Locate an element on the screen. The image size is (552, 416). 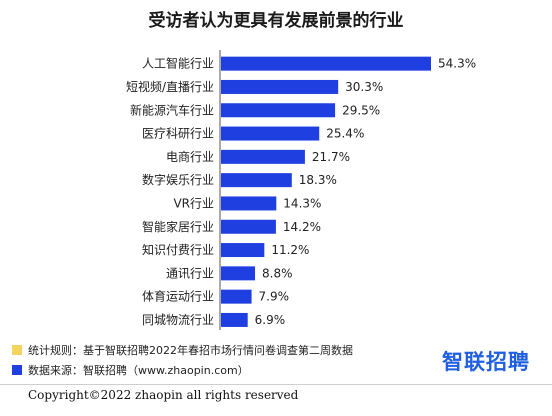
value-label-3: 25.4% is located at coordinates (345, 134).